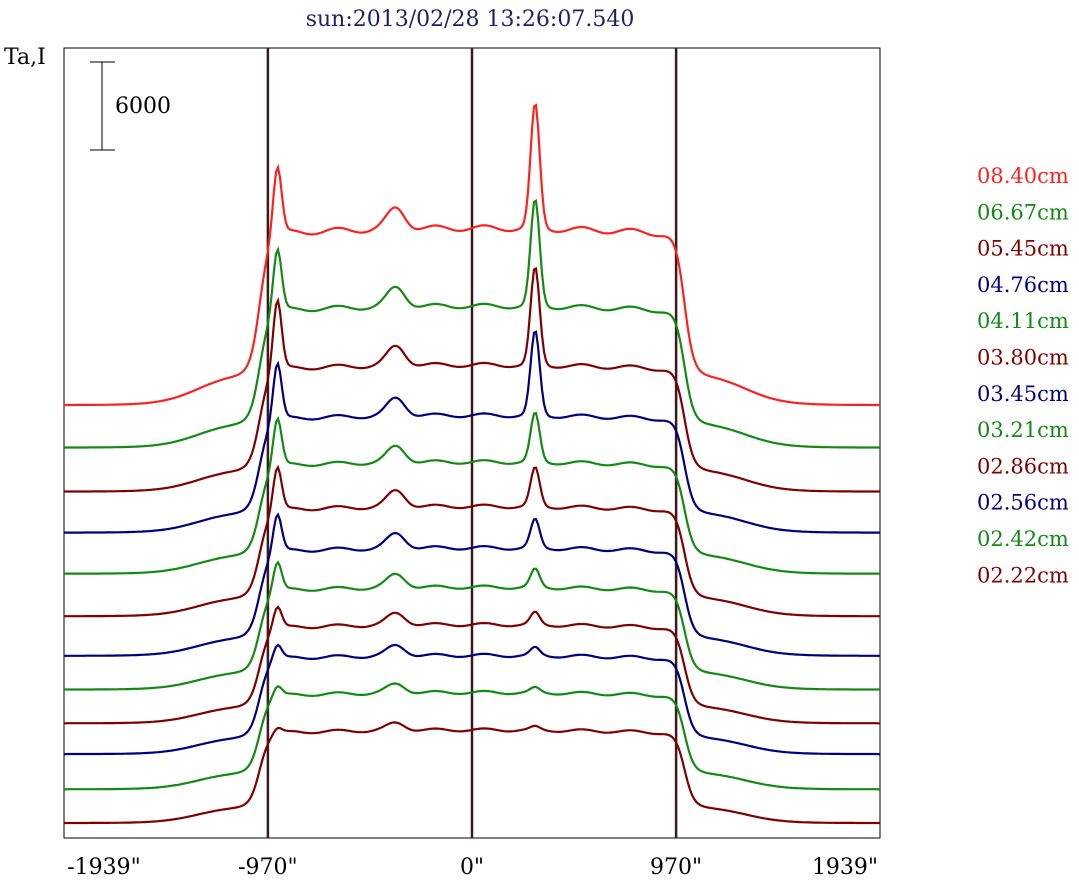  I want to click on x-tick-label-2: 0", so click(472, 867).